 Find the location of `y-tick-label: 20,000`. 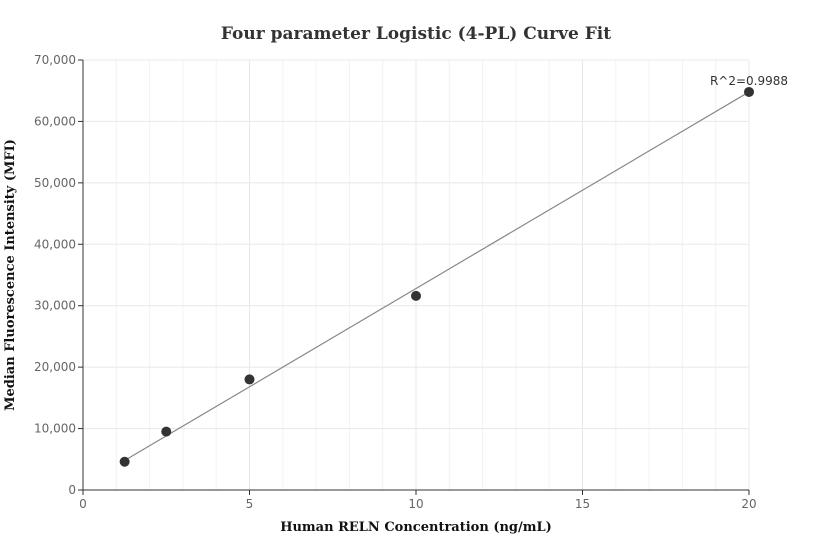

y-tick-label: 20,000 is located at coordinates (55, 367).